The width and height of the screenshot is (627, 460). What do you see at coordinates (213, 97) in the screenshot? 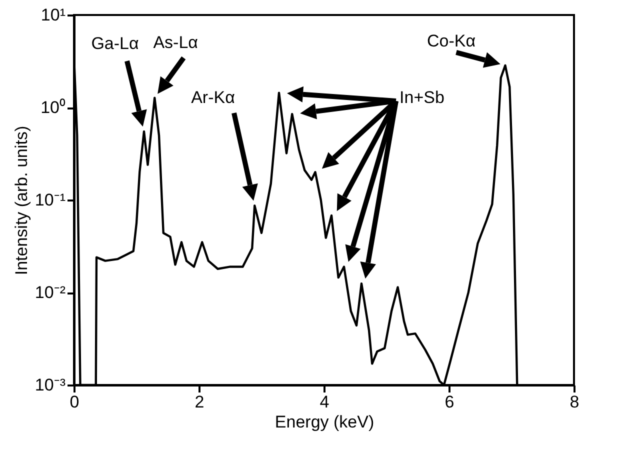
I see `annotation: Ar-Kα` at bounding box center [213, 97].